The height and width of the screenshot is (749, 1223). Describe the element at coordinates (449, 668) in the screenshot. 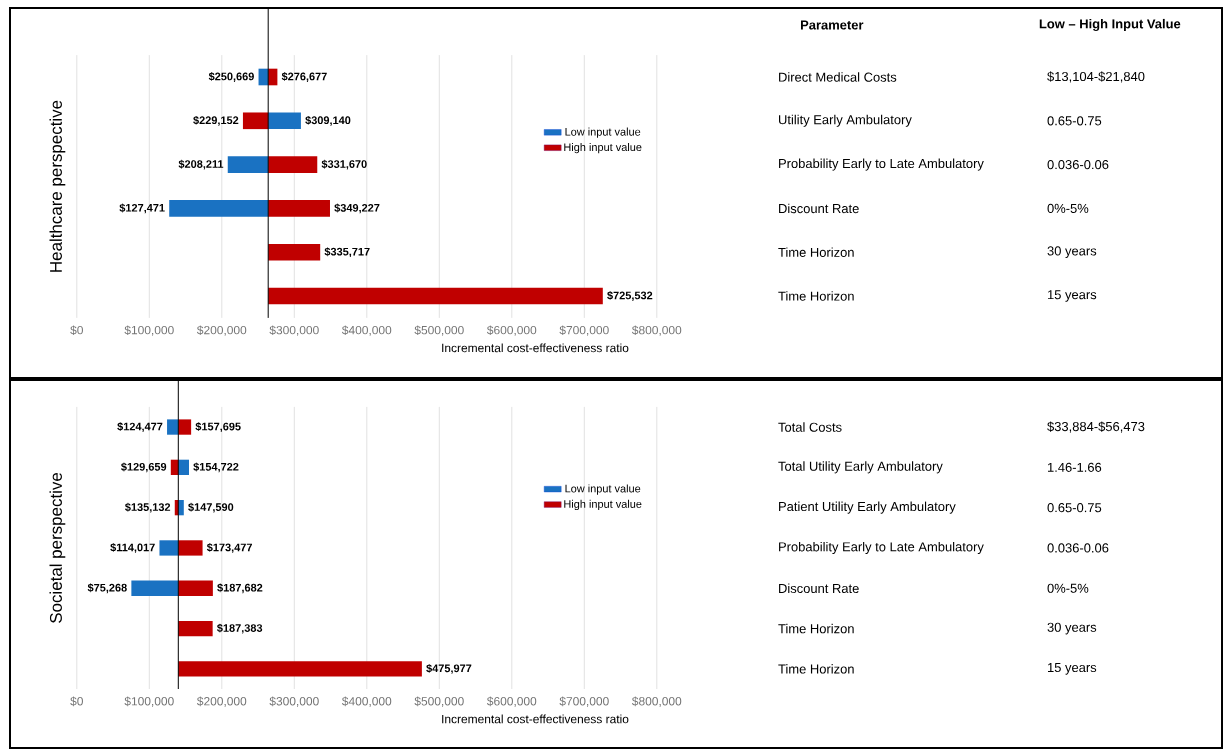

I see `data-label: $475,977` at that location.